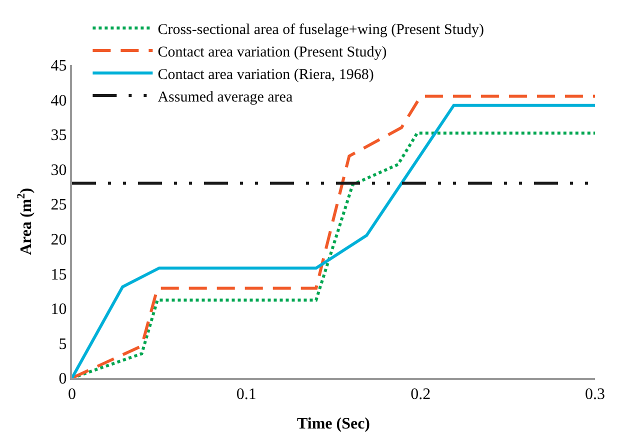  I want to click on y-tick-label: 0, so click(62, 379).